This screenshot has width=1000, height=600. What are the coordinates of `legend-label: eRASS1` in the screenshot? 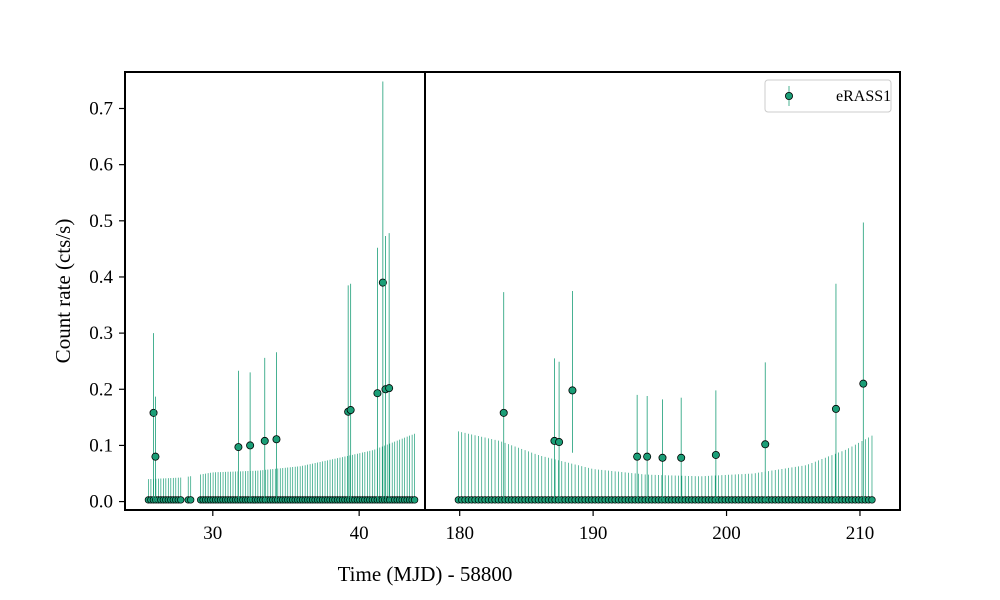 It's located at (863, 96).